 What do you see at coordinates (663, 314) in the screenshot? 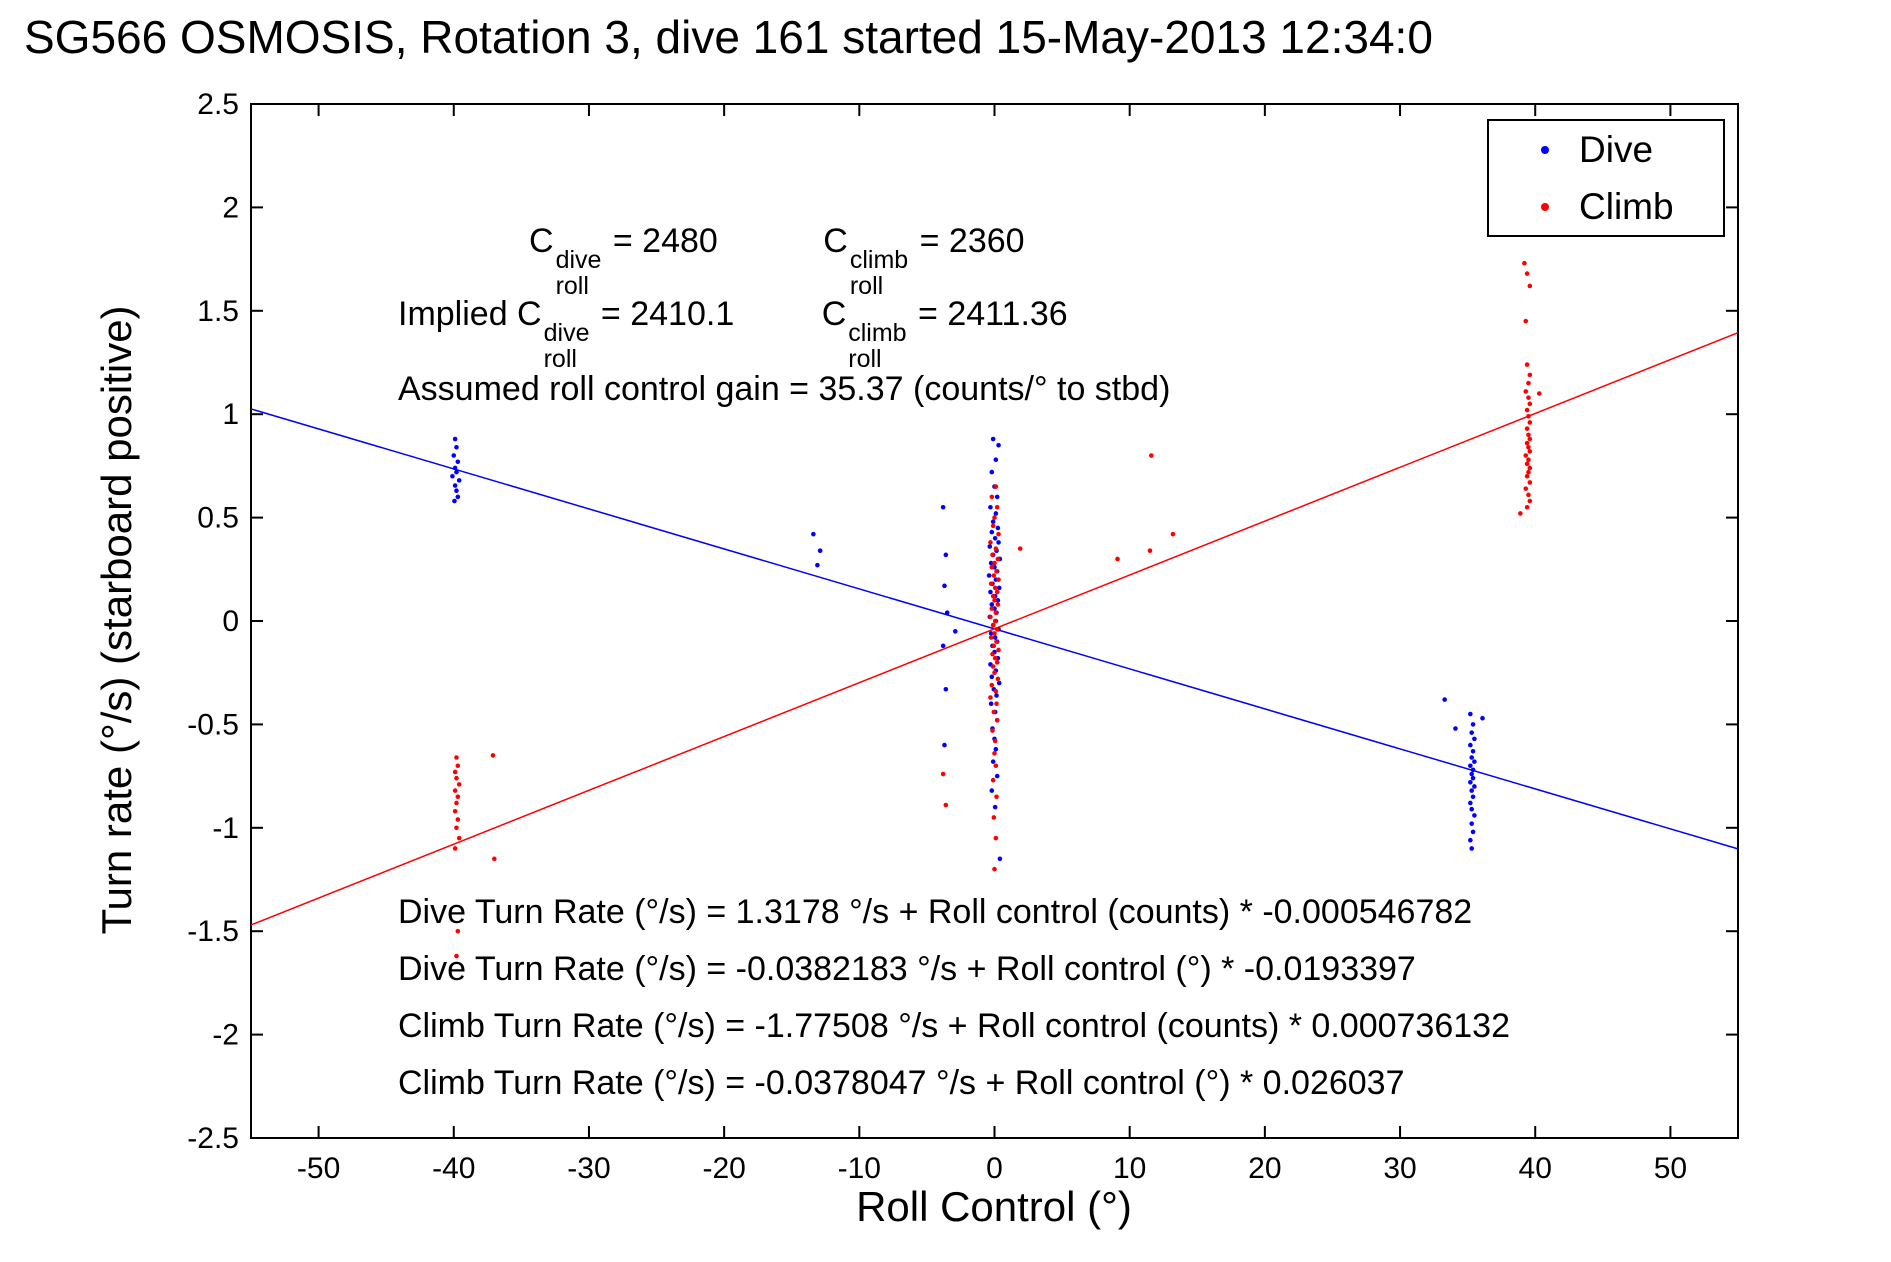
I see `implied-c-roll-dive-eq: = 2410.1` at bounding box center [663, 314].